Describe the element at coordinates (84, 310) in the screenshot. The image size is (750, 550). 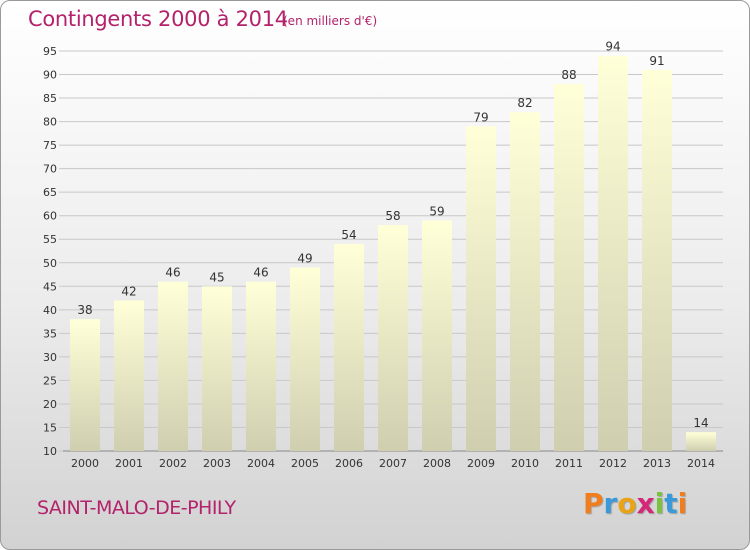
I see `value-label-2000: 38` at that location.